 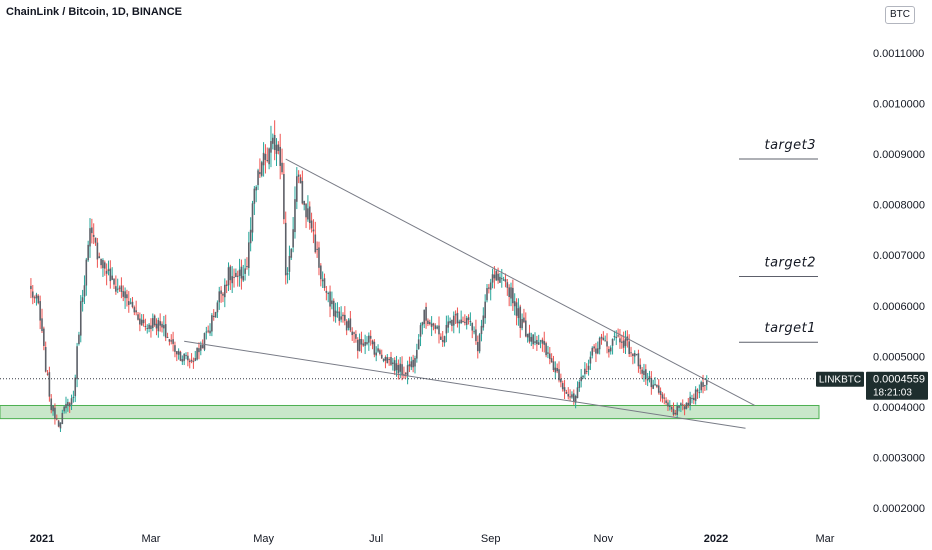 I want to click on support-zone, so click(x=410, y=412).